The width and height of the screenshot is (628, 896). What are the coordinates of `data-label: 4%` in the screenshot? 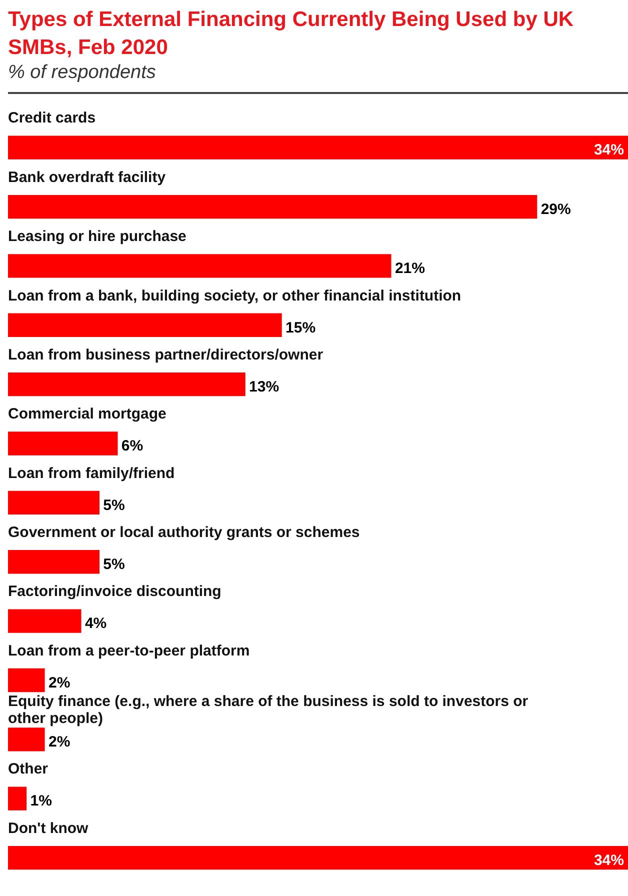 It's located at (95, 623).